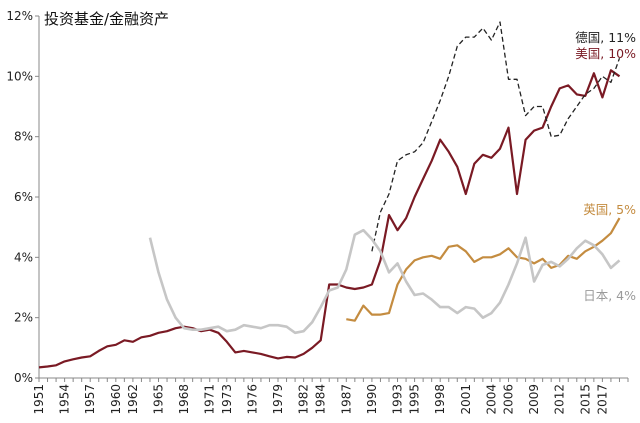 The width and height of the screenshot is (640, 423). What do you see at coordinates (372, 399) in the screenshot?
I see `x-tick-label: 1990` at bounding box center [372, 399].